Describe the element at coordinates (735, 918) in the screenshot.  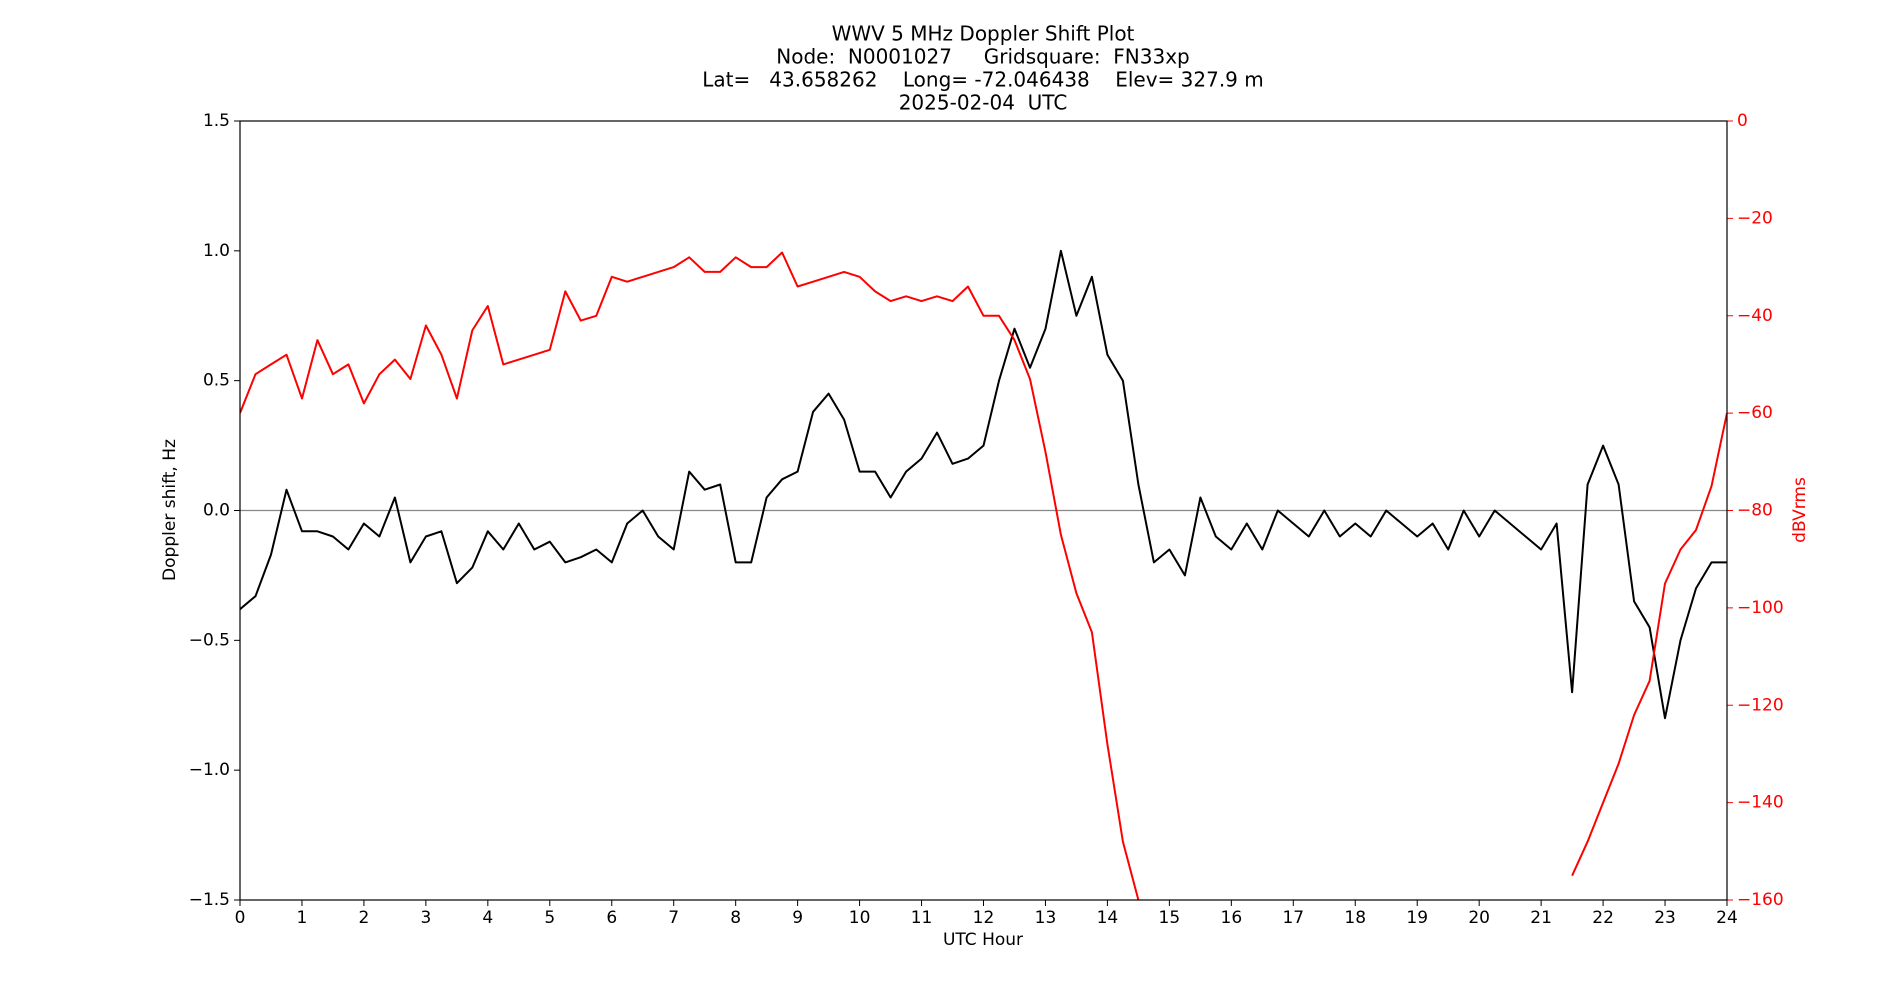
I see `x-tick-label: 8` at that location.